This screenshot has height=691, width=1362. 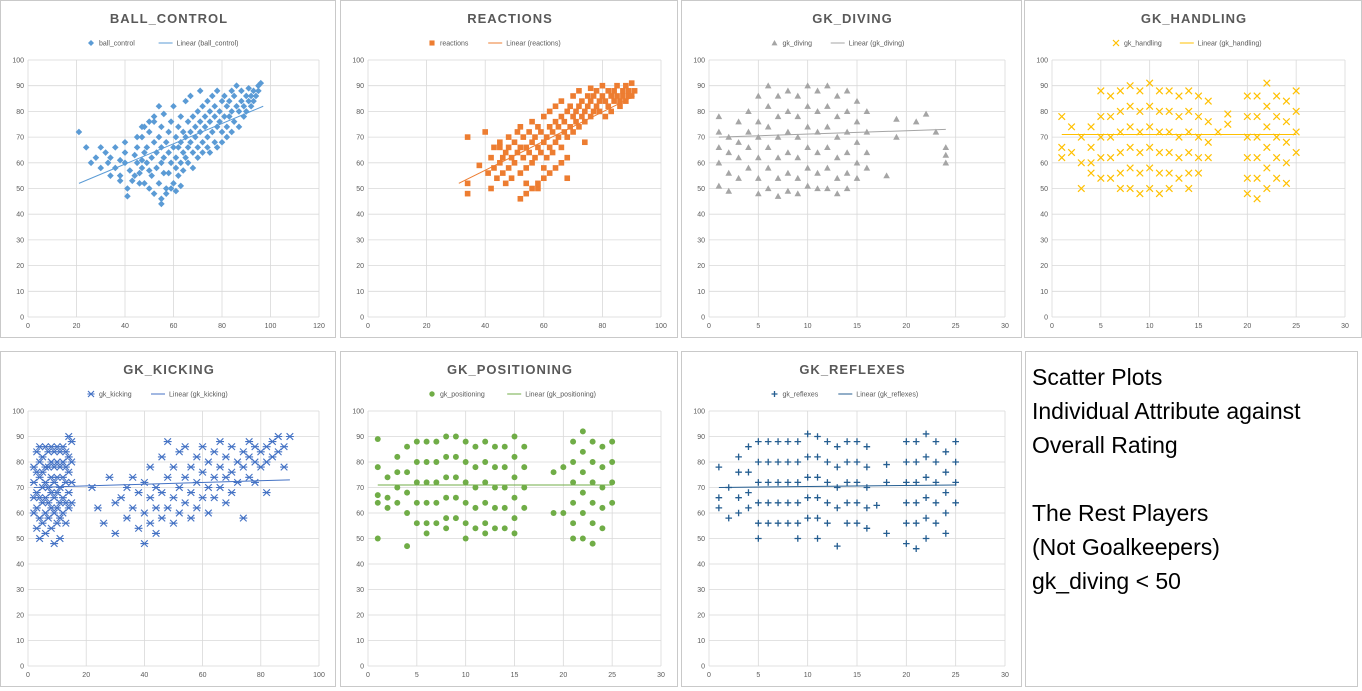 What do you see at coordinates (432, 394) in the screenshot?
I see `legend-marker` at bounding box center [432, 394].